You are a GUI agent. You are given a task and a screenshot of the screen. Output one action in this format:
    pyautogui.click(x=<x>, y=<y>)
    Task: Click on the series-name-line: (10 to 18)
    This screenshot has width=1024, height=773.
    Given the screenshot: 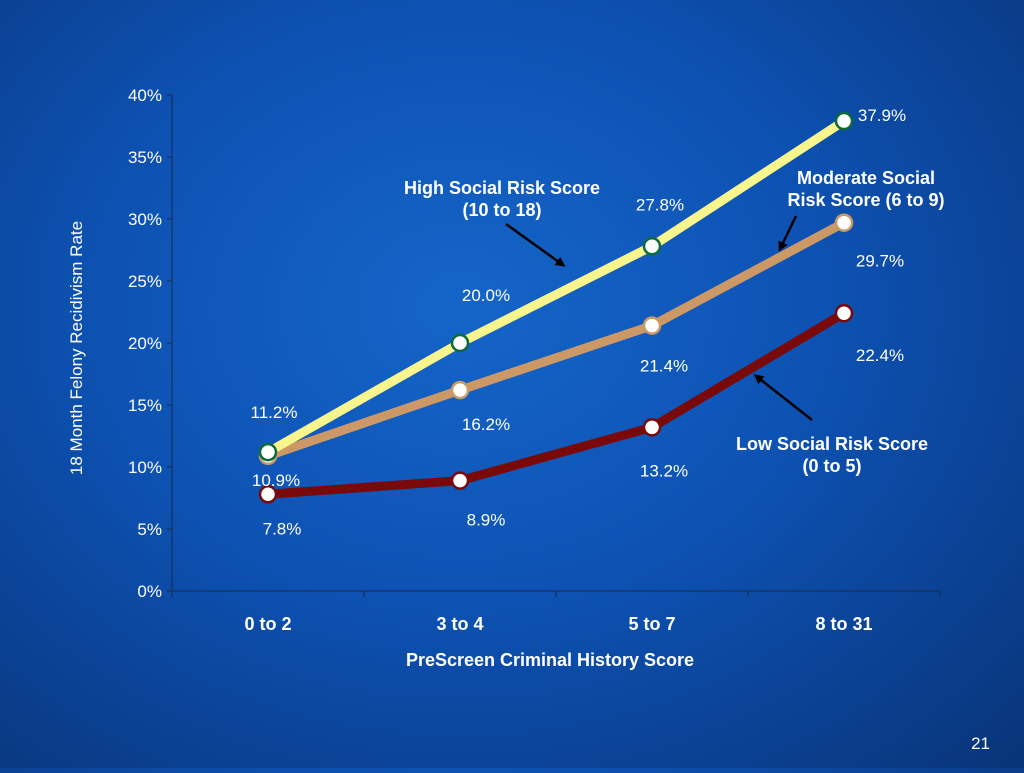 What is the action you would take?
    pyautogui.click(x=501, y=210)
    